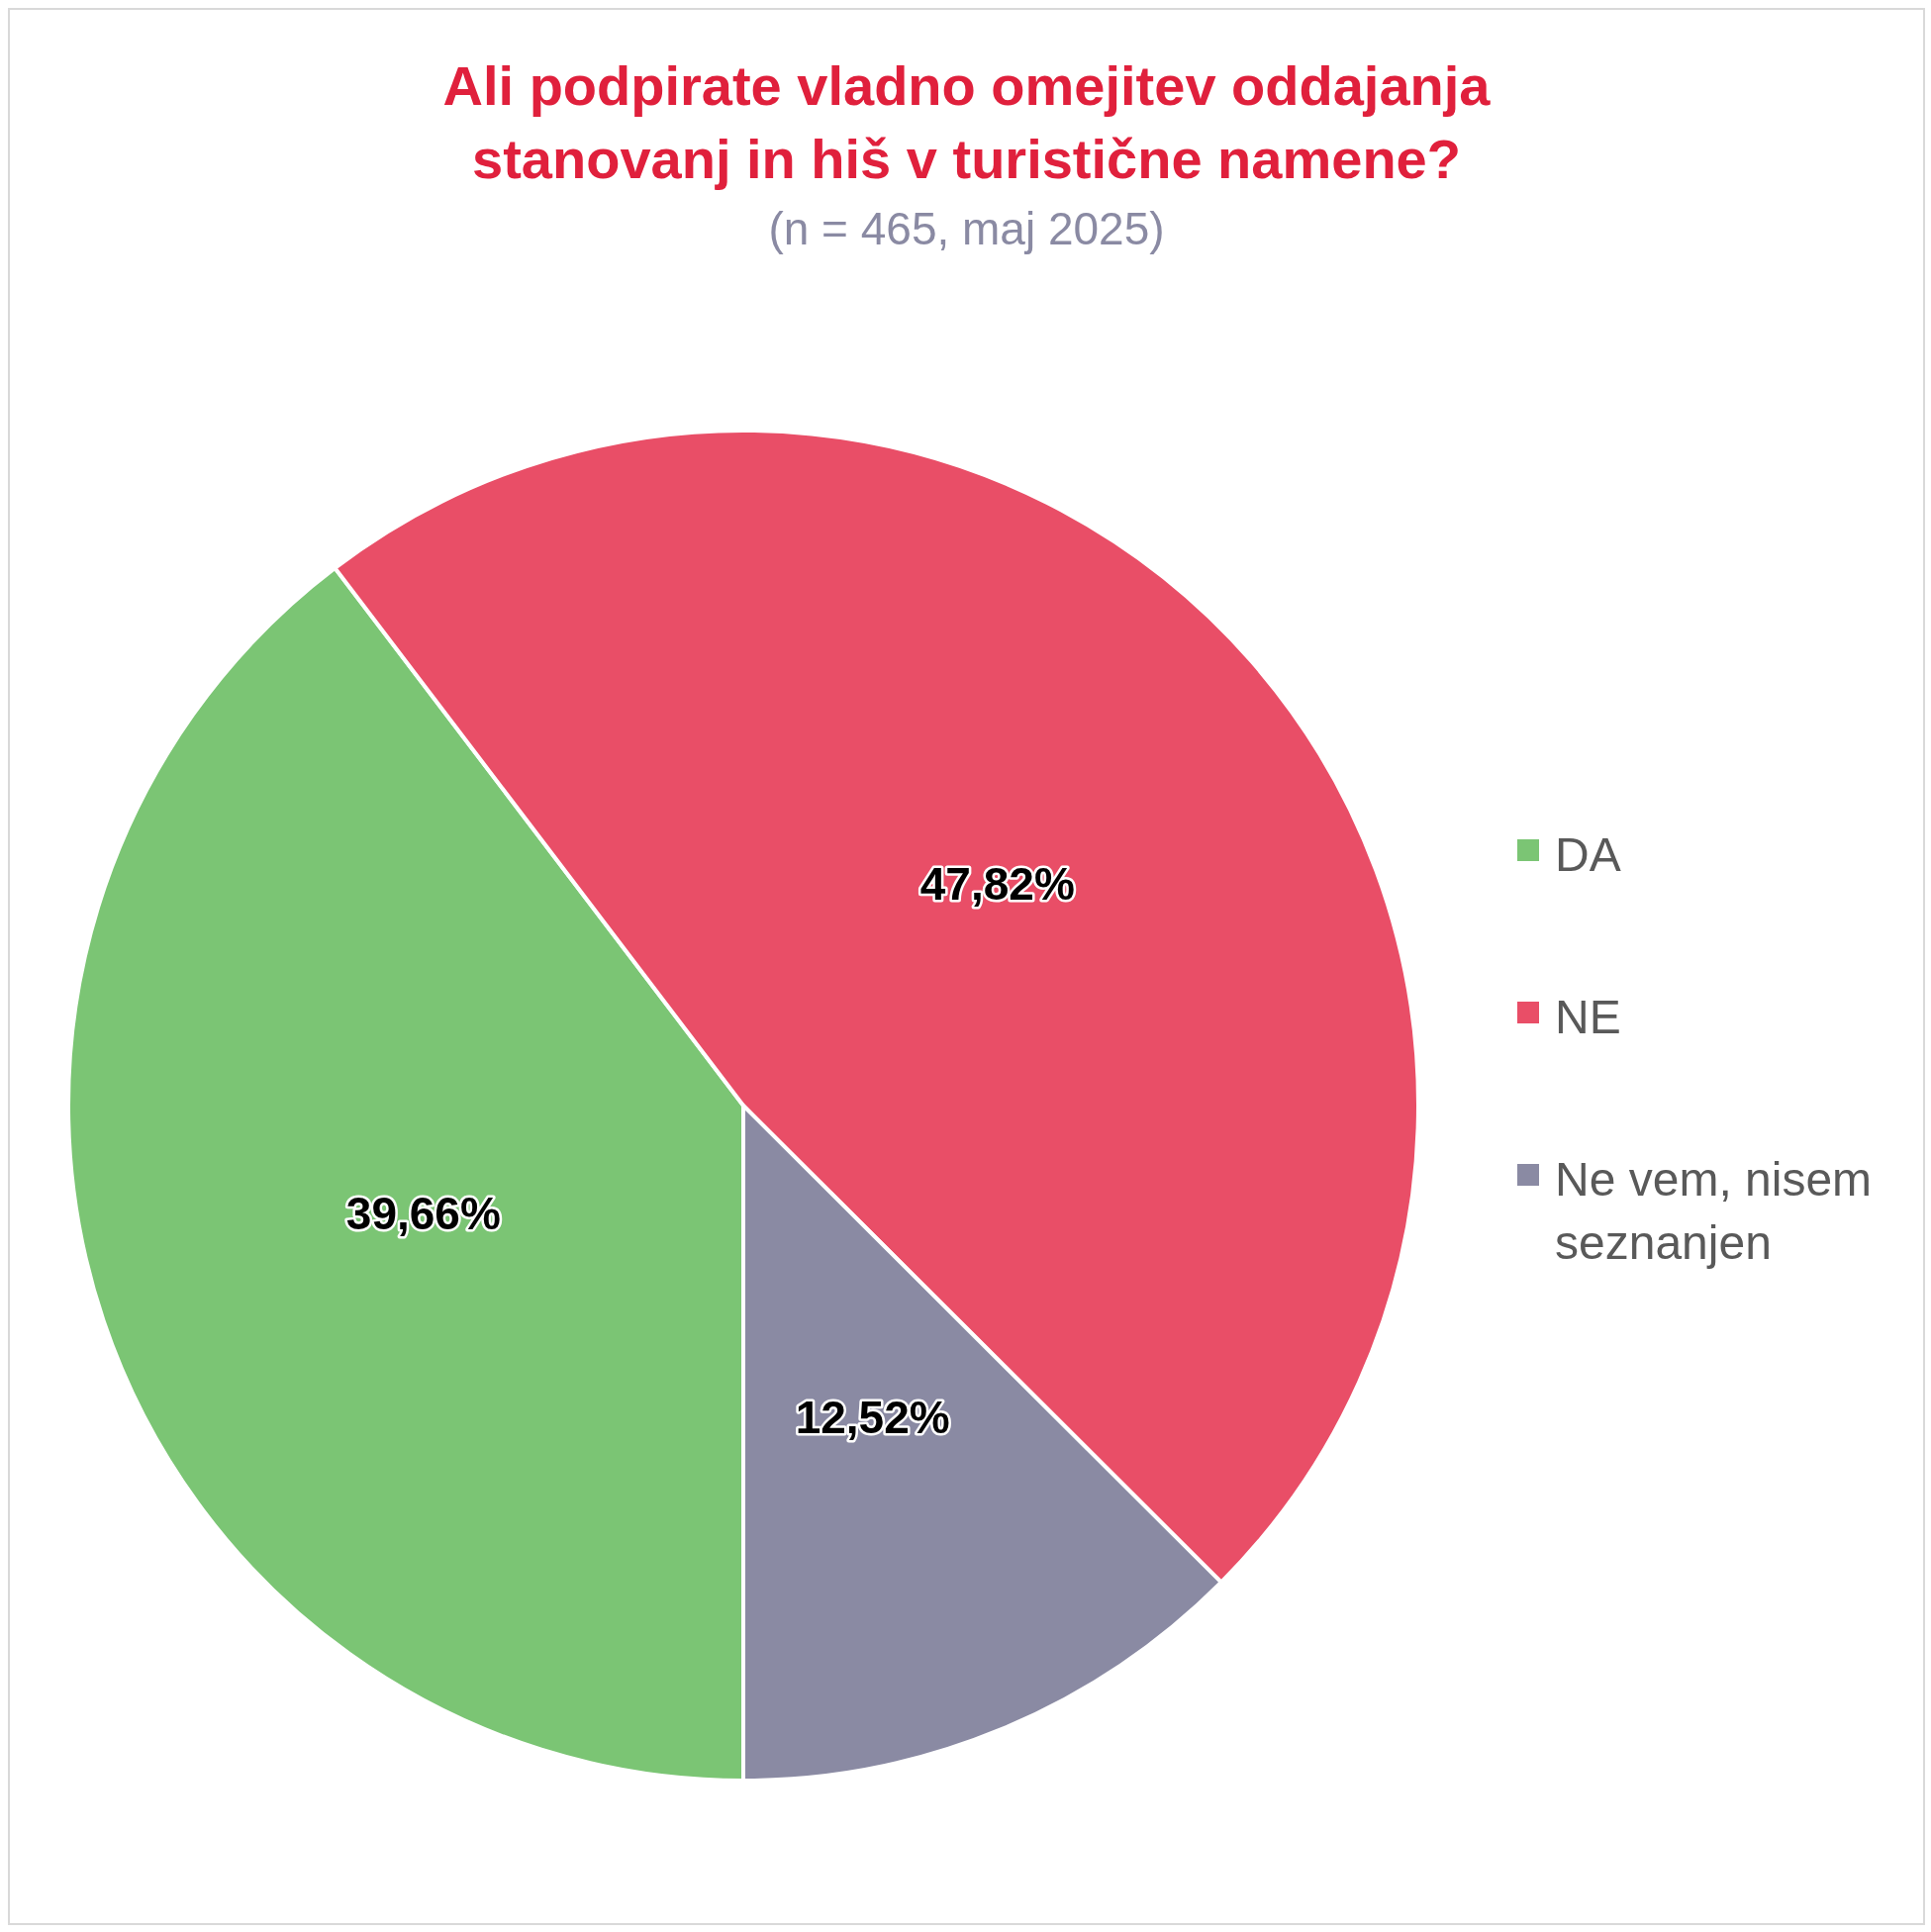 This screenshot has width=1931, height=1932. I want to click on legend-label: DA, so click(1588, 855).